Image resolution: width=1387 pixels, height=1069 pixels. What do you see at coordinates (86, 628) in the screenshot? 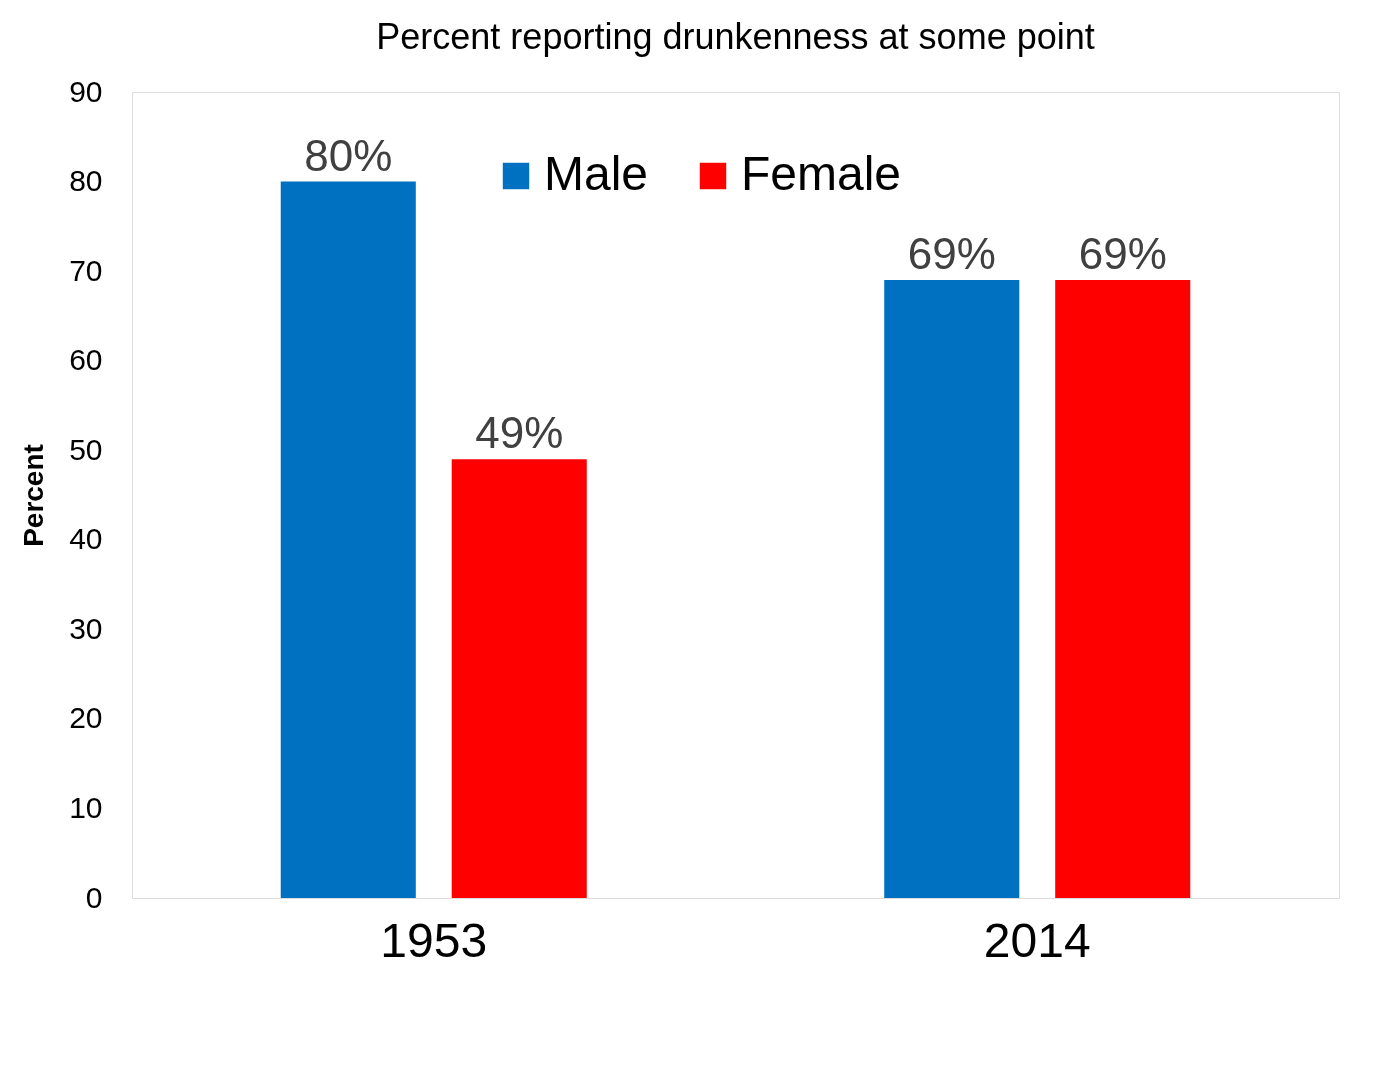
I see `y-tick-label: 30` at bounding box center [86, 628].